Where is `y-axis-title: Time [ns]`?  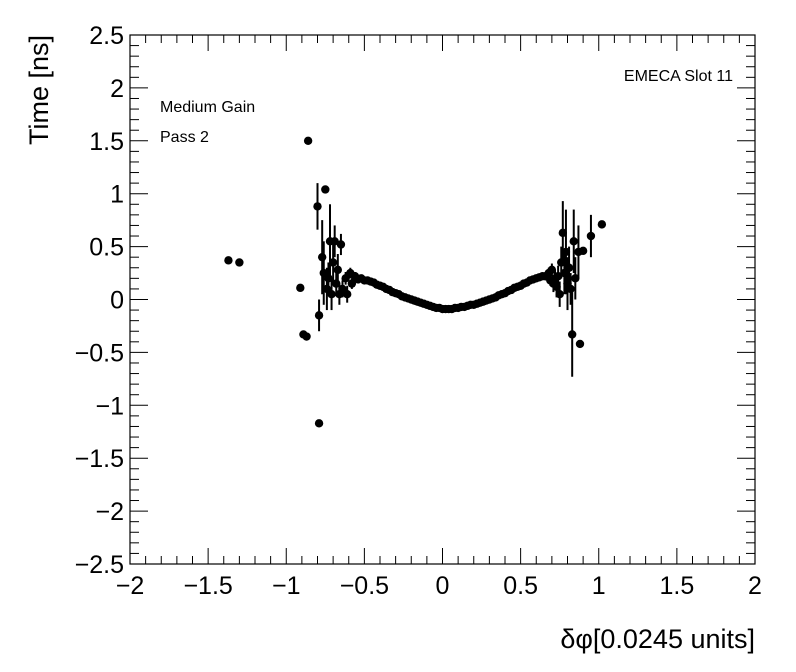 y-axis-title: Time [ns] is located at coordinates (39, 90).